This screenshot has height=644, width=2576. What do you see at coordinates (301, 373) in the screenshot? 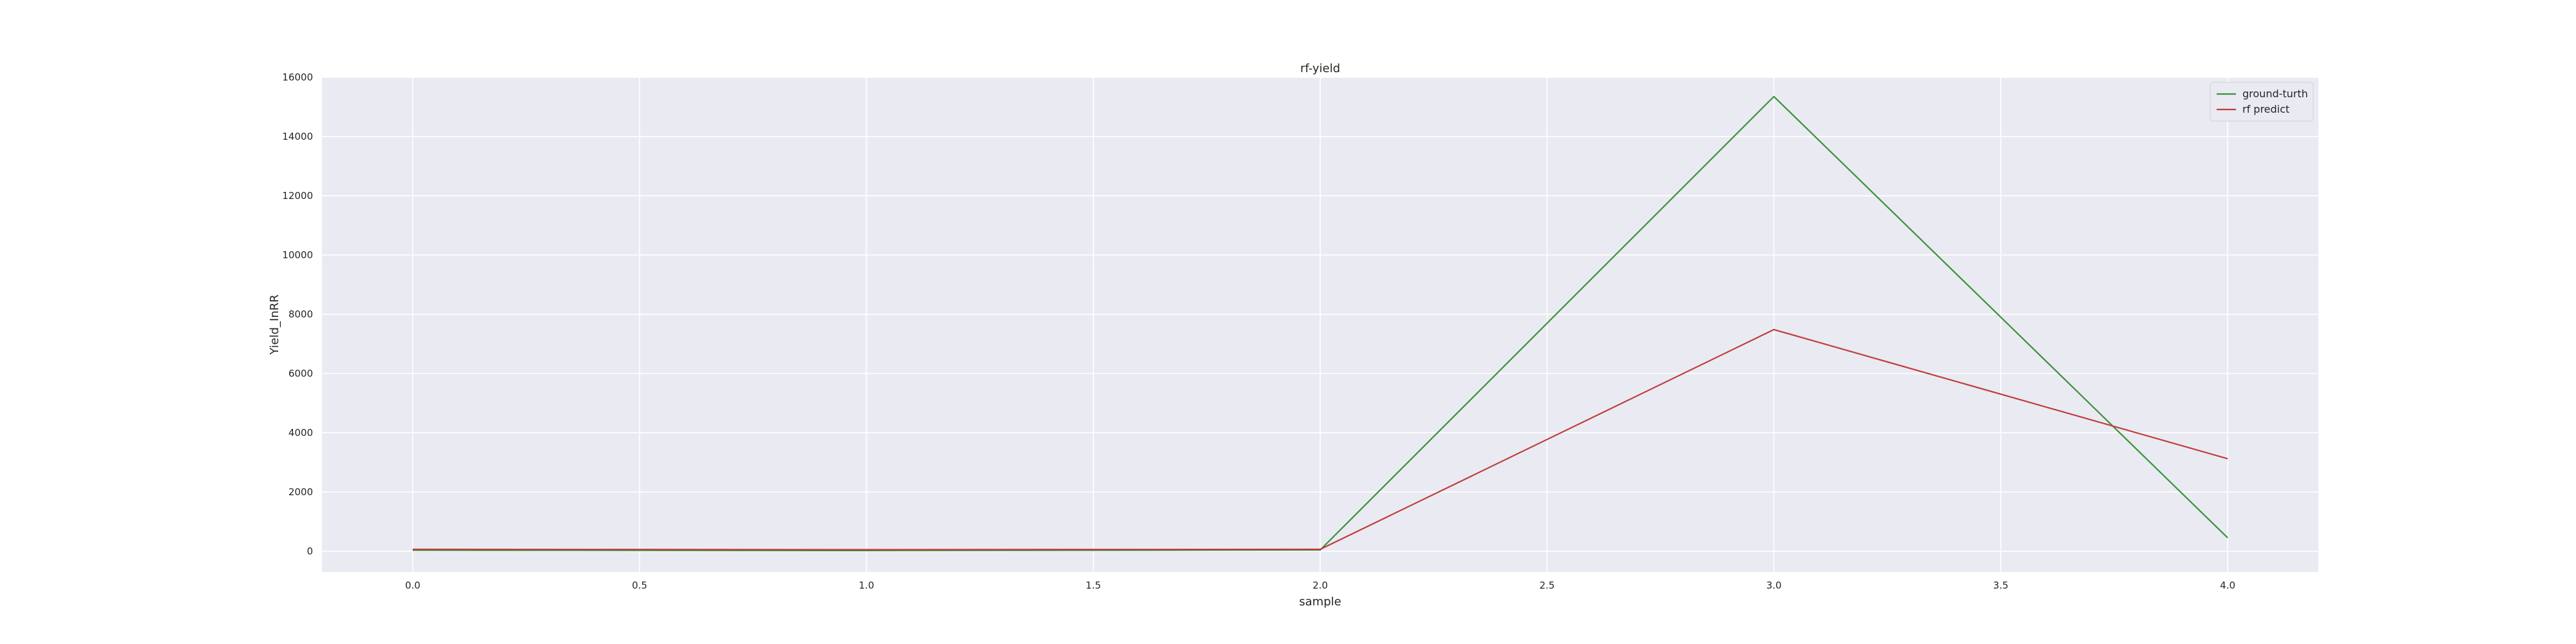
I see `y-tick-label: 6000` at bounding box center [301, 373].